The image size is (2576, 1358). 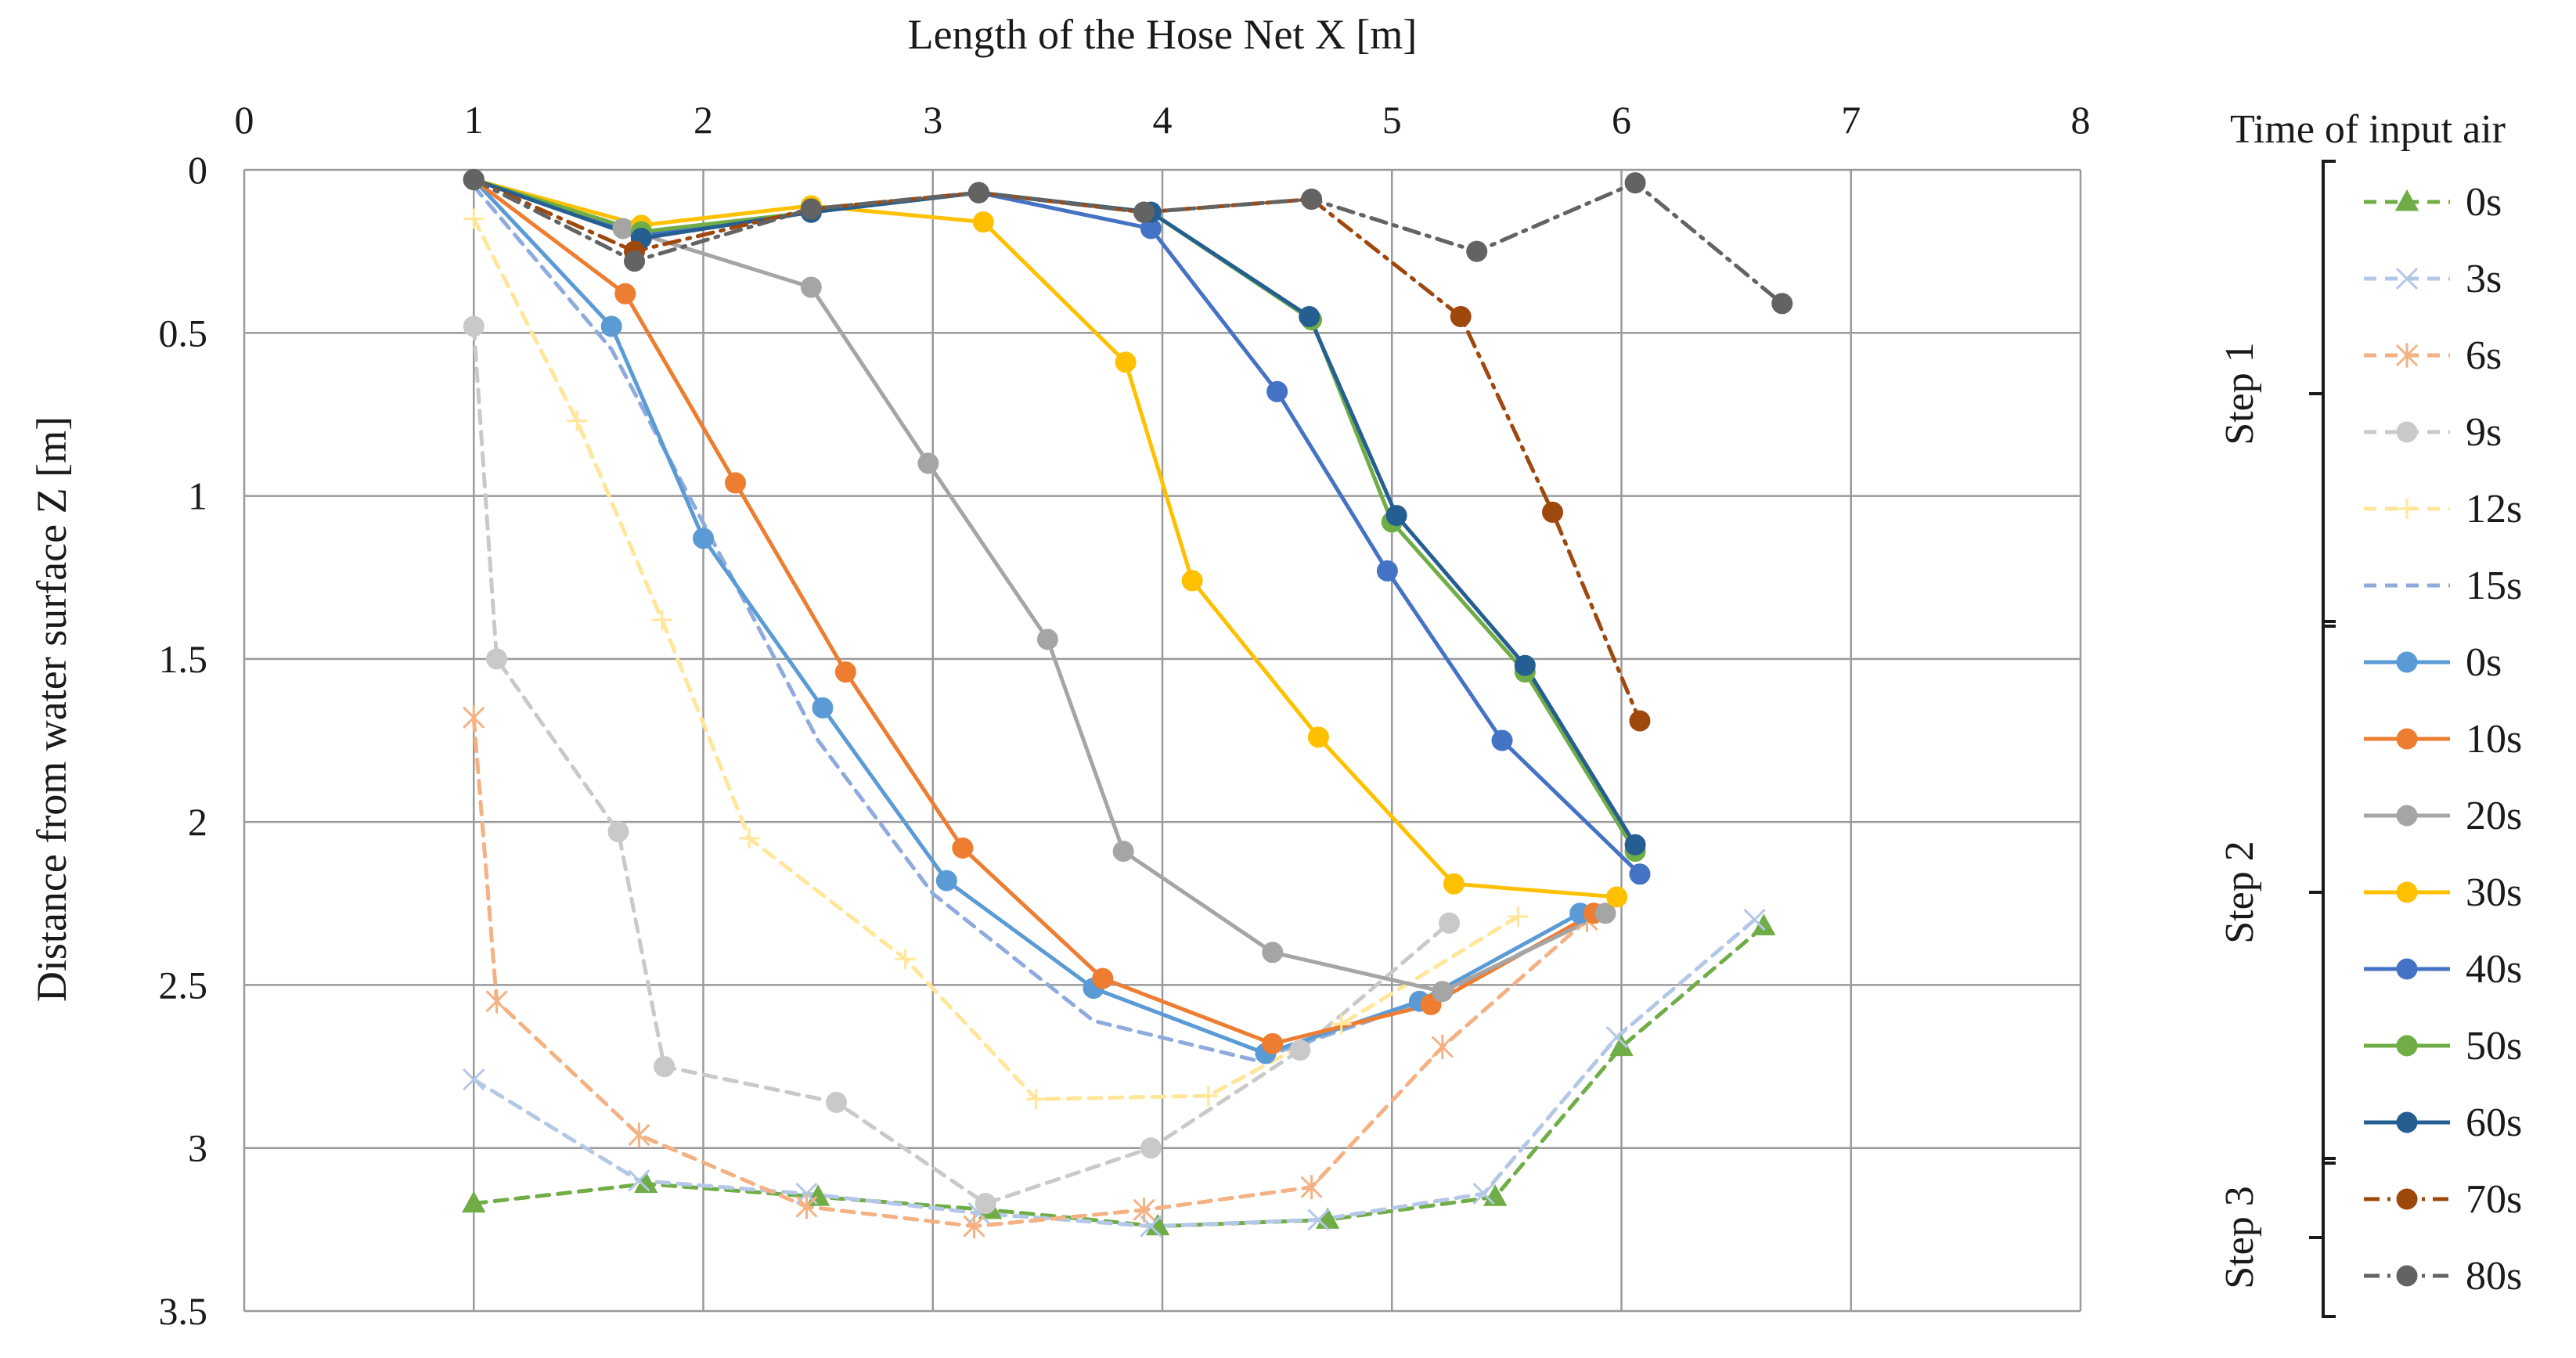 I want to click on y-tick-label: 1.5, so click(x=183, y=659).